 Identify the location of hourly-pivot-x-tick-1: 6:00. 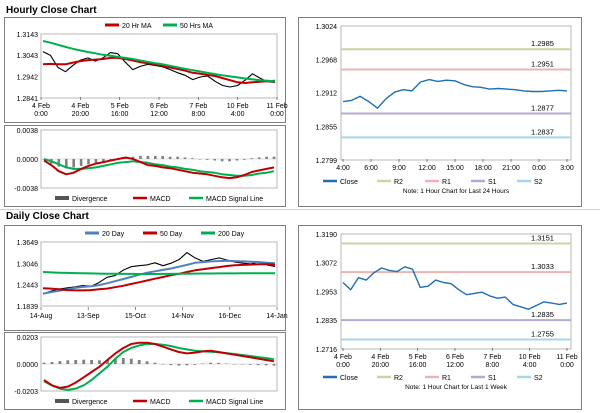
(371, 168).